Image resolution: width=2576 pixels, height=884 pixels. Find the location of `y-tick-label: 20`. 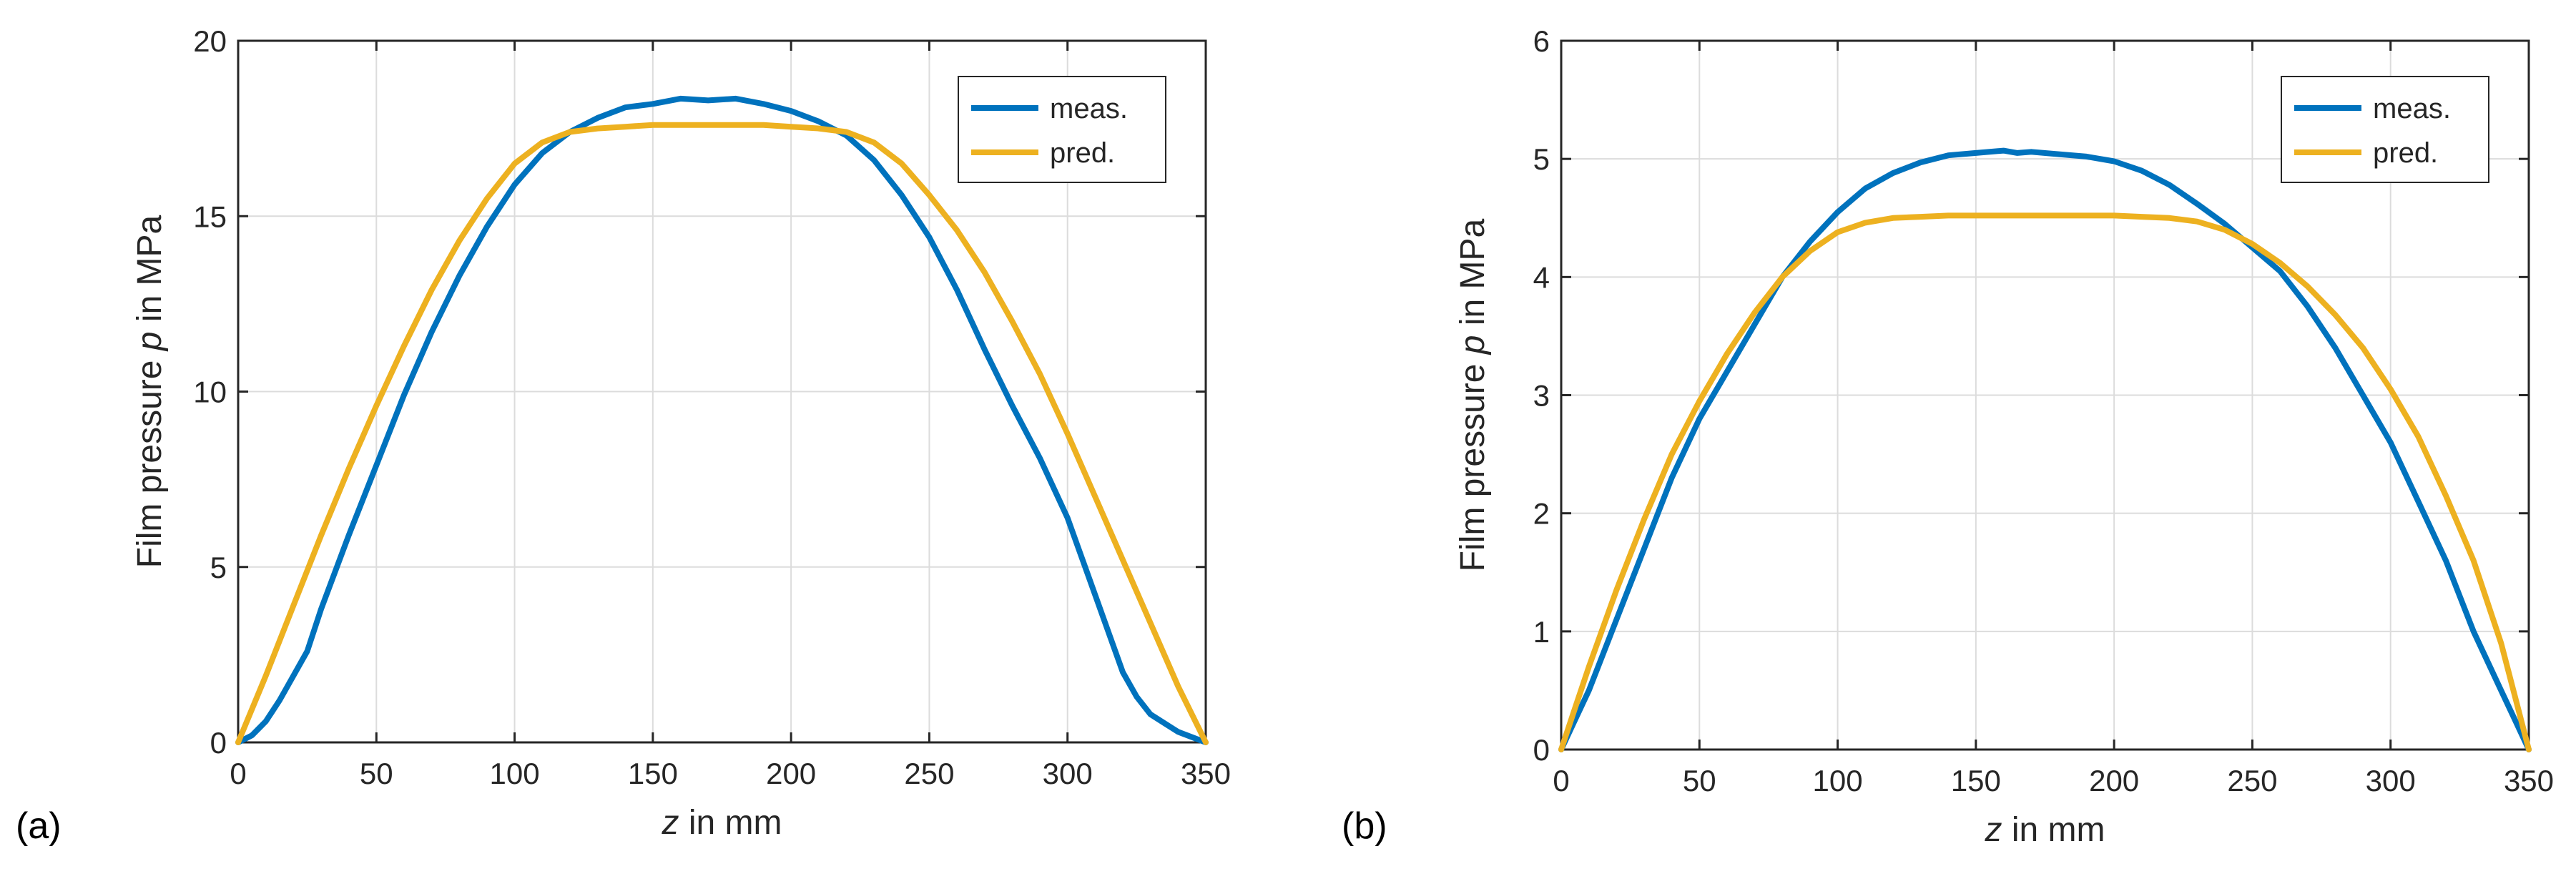

y-tick-label: 20 is located at coordinates (210, 41).